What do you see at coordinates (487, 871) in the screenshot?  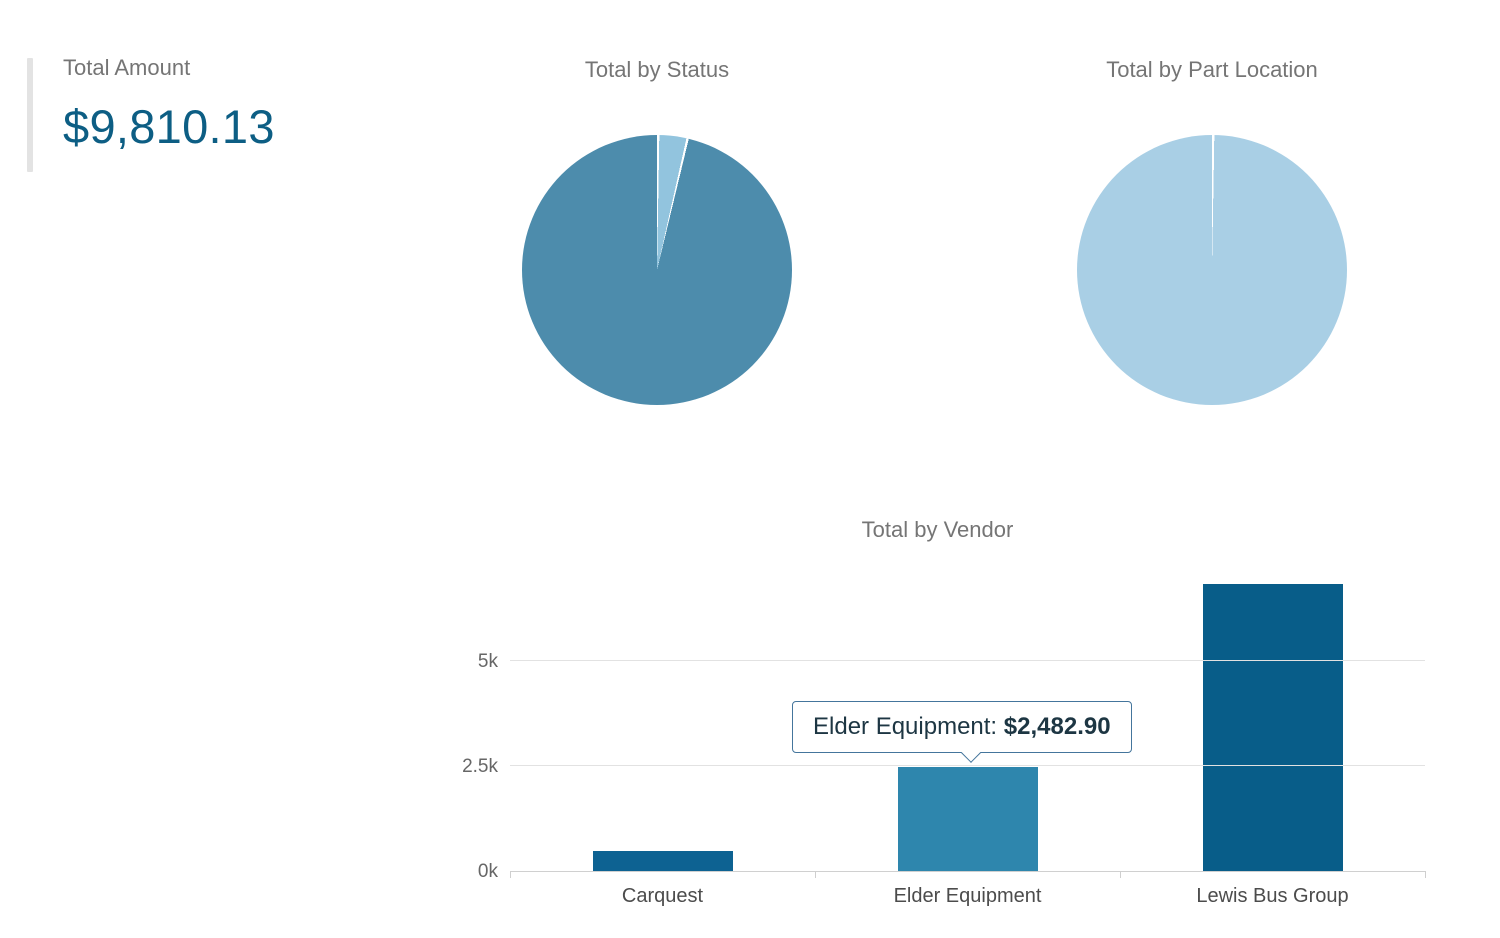 I see `y-axis-tick-label: 0k` at bounding box center [487, 871].